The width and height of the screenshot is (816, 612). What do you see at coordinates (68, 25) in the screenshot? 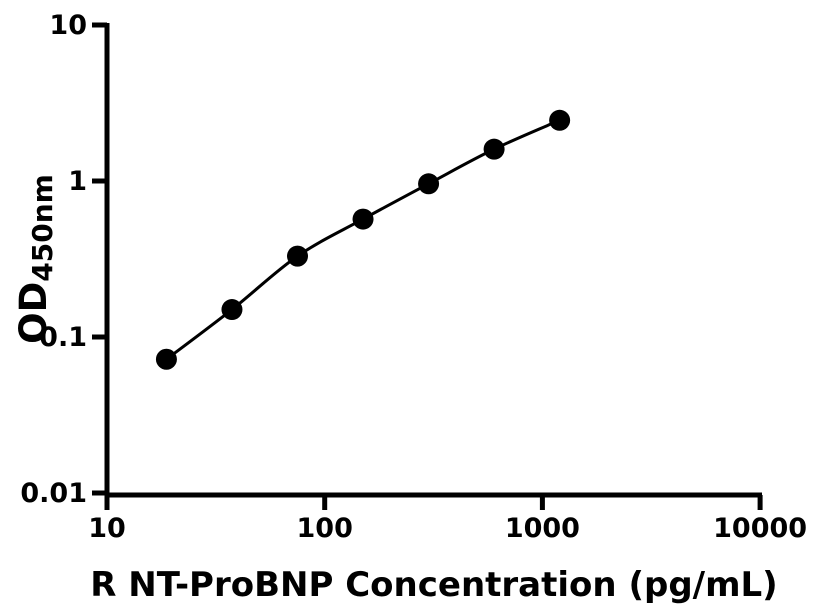
I see `y-axis-tick-label: 10` at bounding box center [68, 25].